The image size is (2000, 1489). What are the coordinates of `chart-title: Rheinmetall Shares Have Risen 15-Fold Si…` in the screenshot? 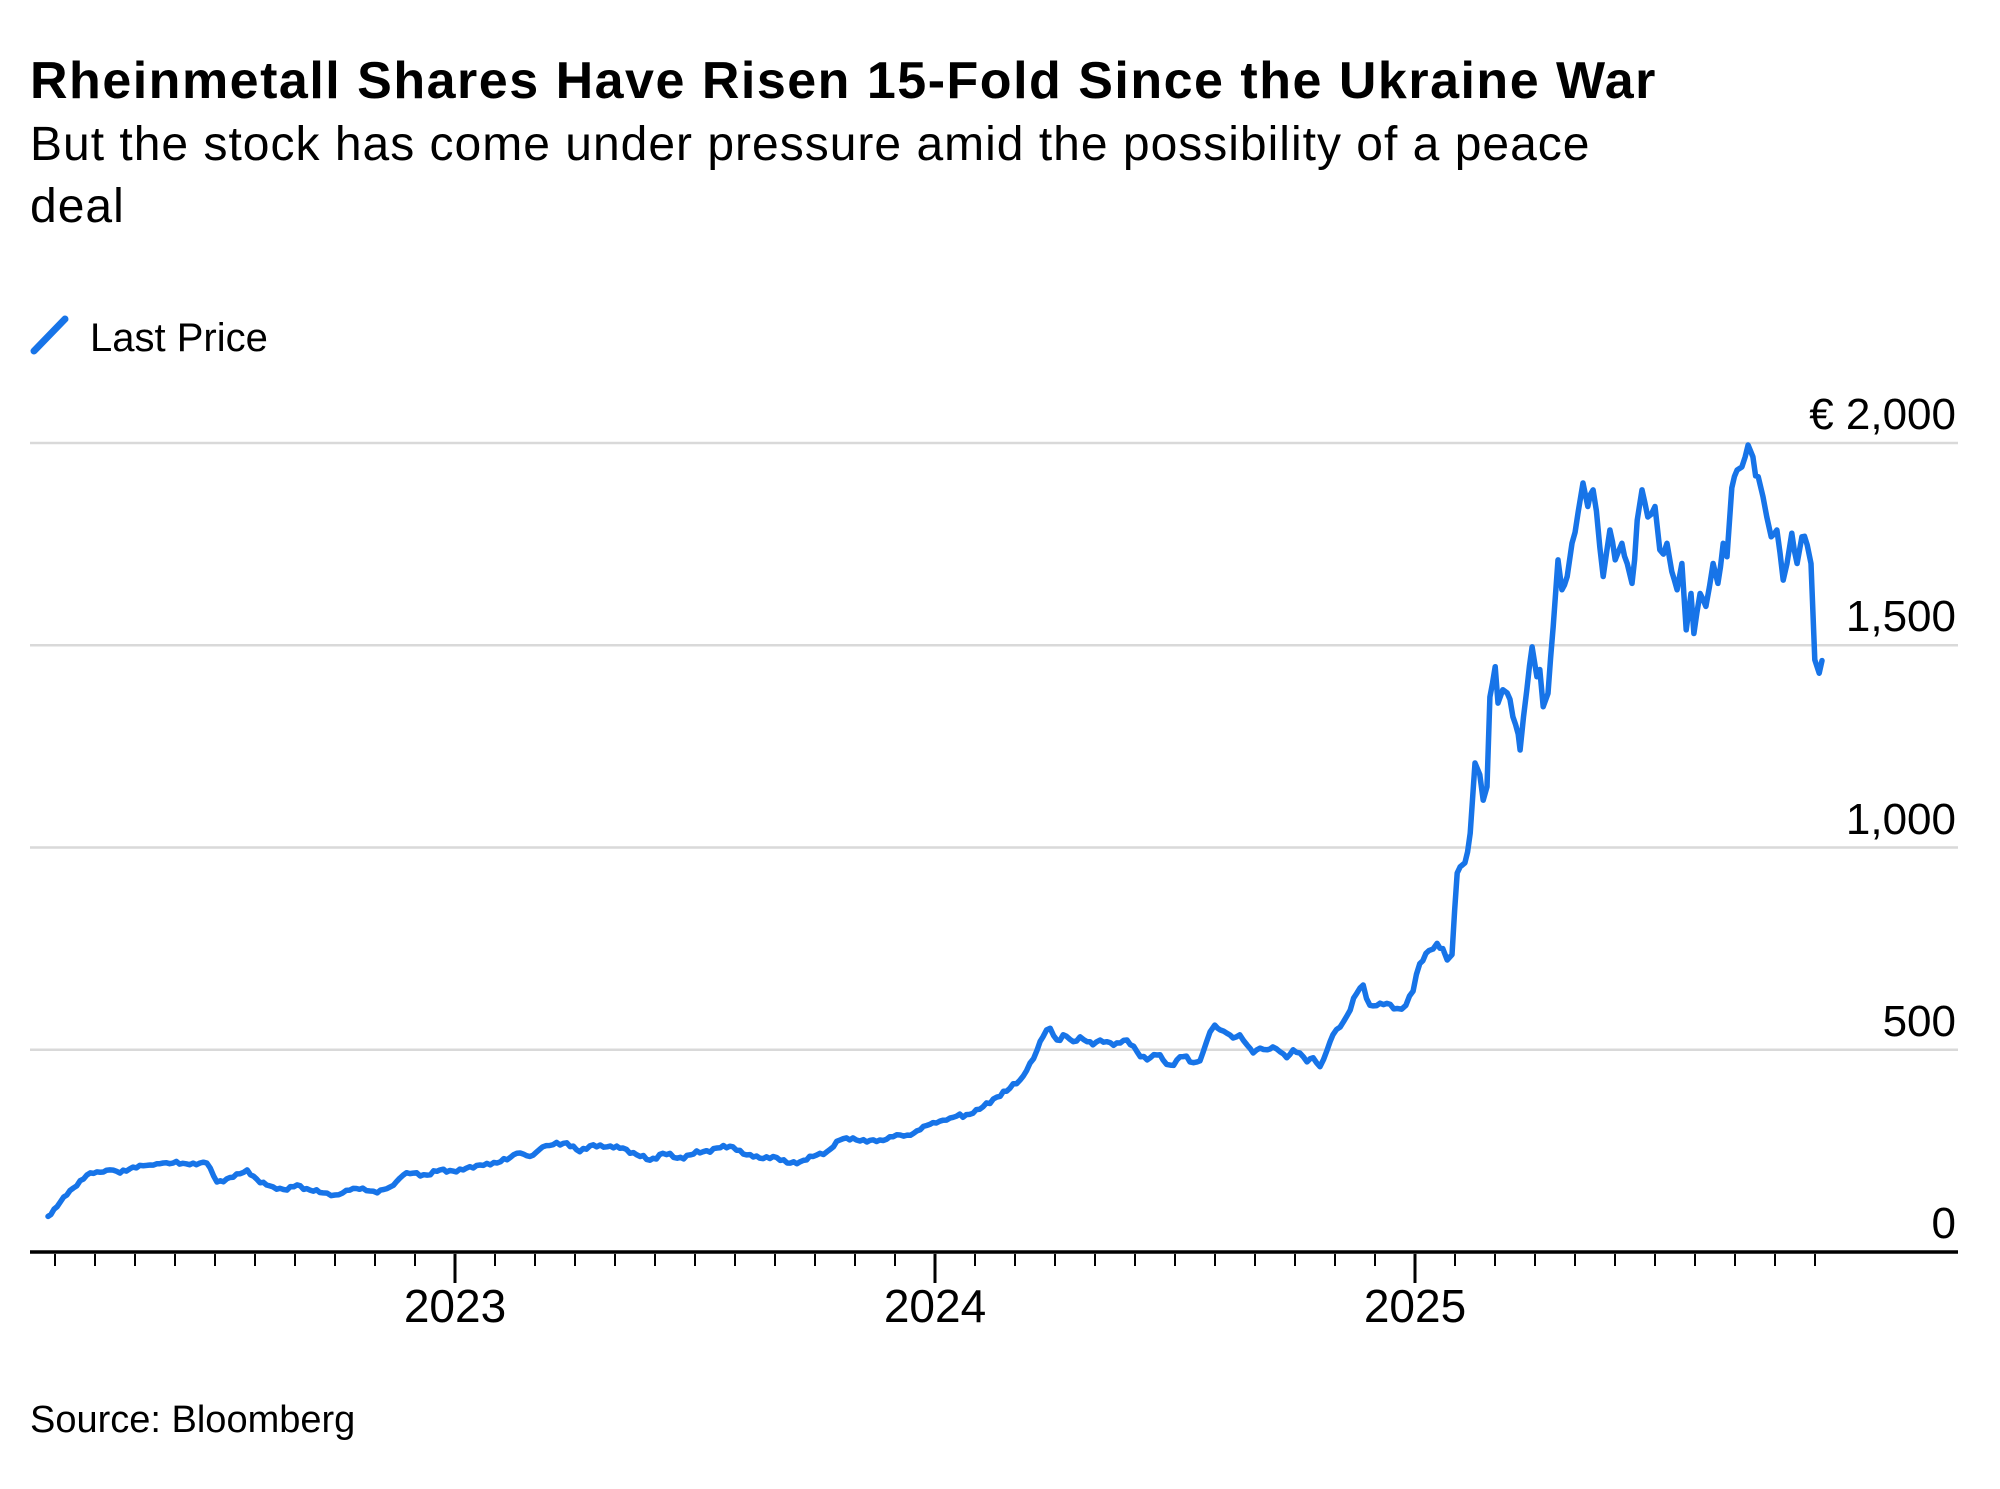 It's located at (843, 81).